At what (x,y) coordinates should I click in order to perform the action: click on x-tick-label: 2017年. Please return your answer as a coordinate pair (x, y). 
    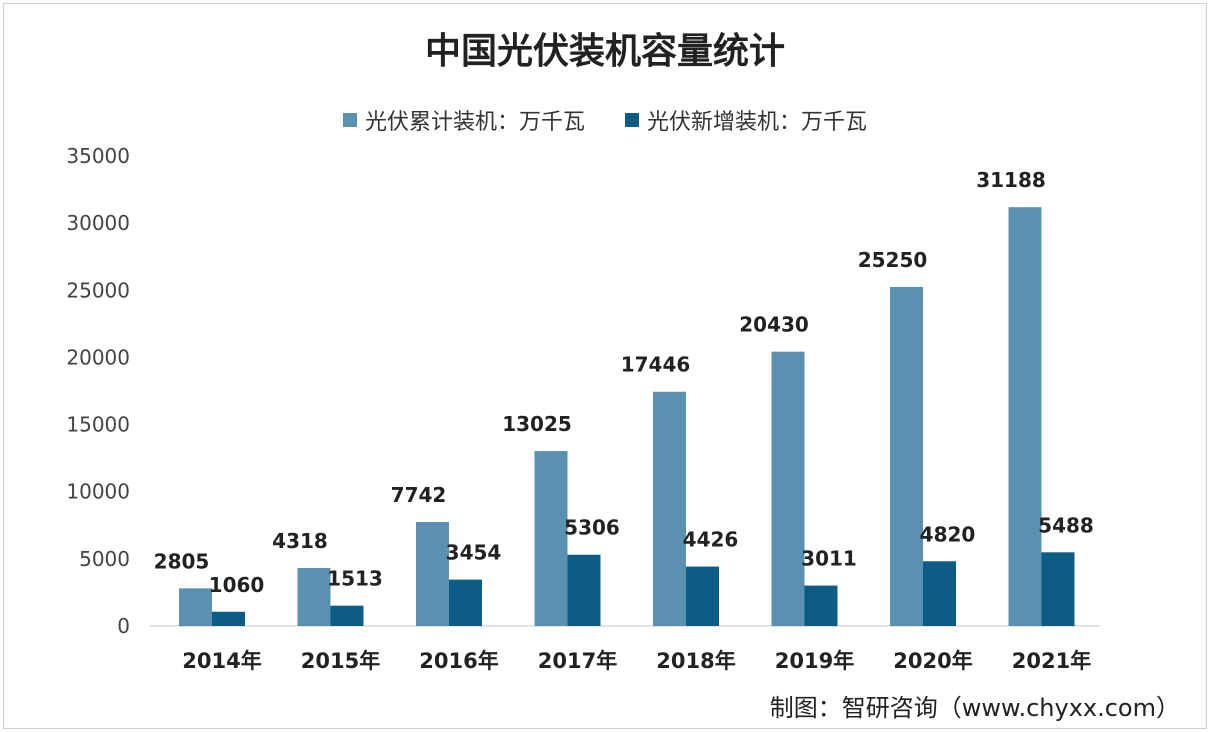
    Looking at the image, I should click on (577, 661).